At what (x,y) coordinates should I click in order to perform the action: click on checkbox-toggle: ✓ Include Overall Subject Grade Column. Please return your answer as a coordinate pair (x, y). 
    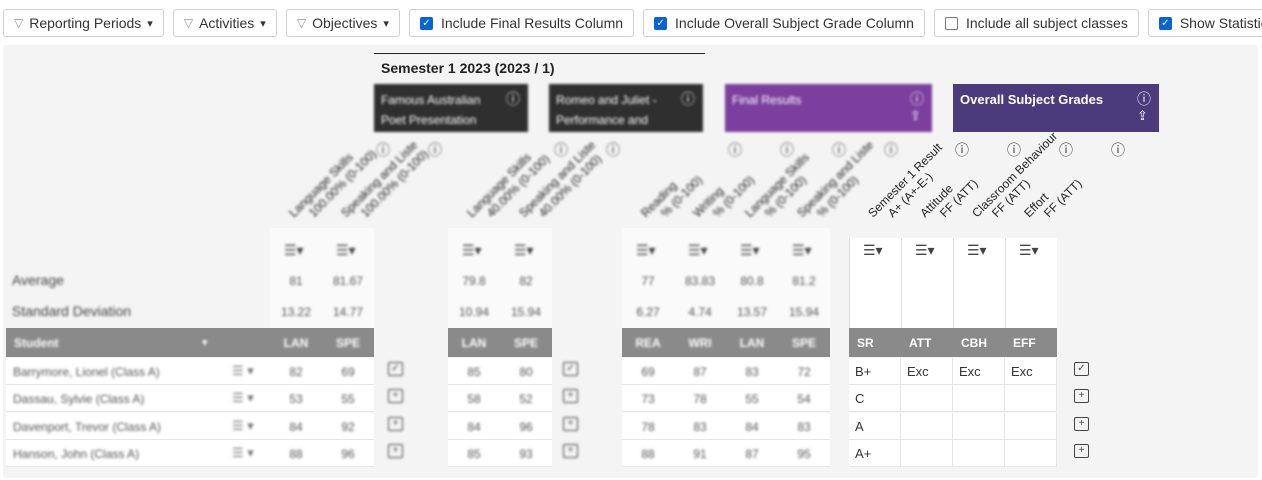
    Looking at the image, I should click on (784, 23).